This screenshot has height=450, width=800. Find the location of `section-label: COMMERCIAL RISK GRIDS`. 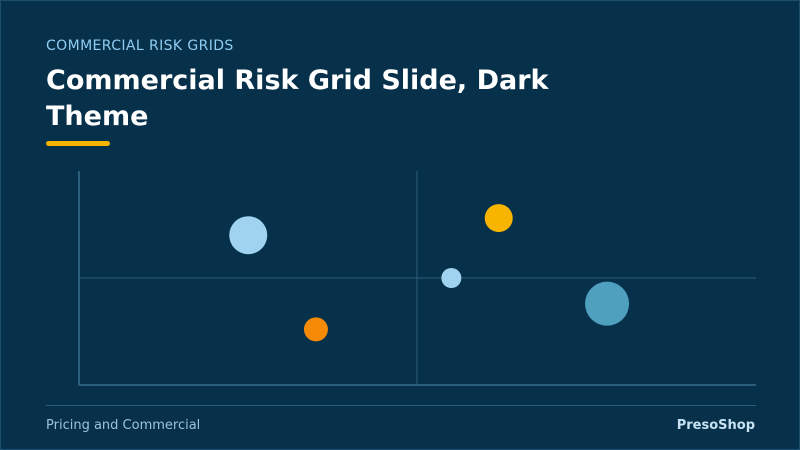

section-label: COMMERCIAL RISK GRIDS is located at coordinates (140, 46).